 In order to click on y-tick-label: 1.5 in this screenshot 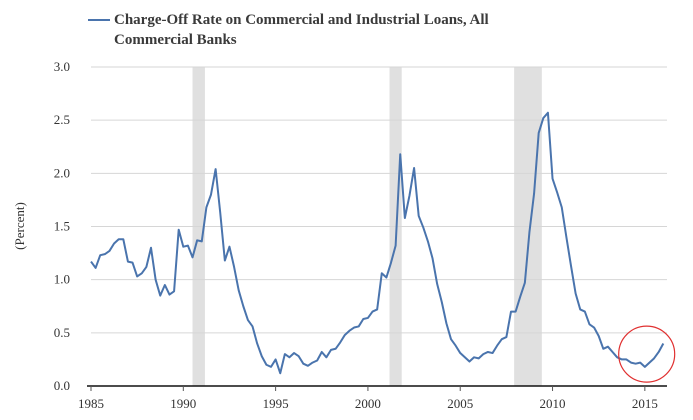, I will do `click(62, 226)`.